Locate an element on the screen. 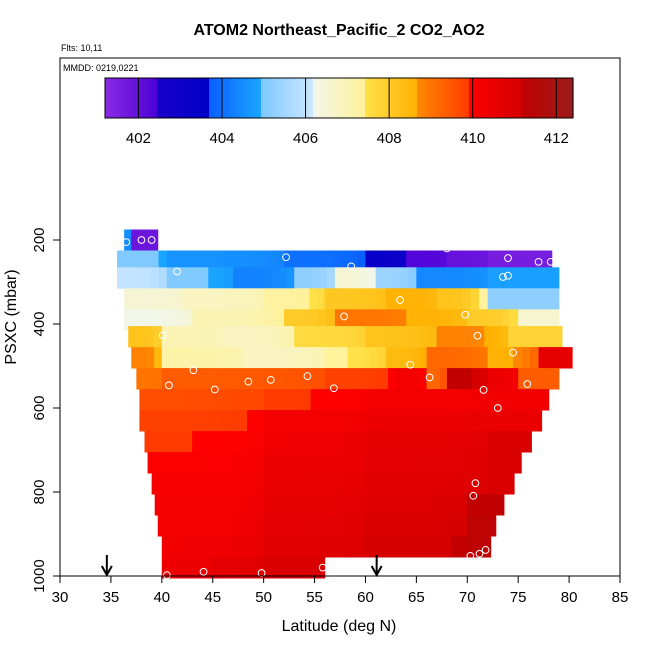 Image resolution: width=650 pixels, height=650 pixels. x-tick-label: 30 is located at coordinates (60, 597).